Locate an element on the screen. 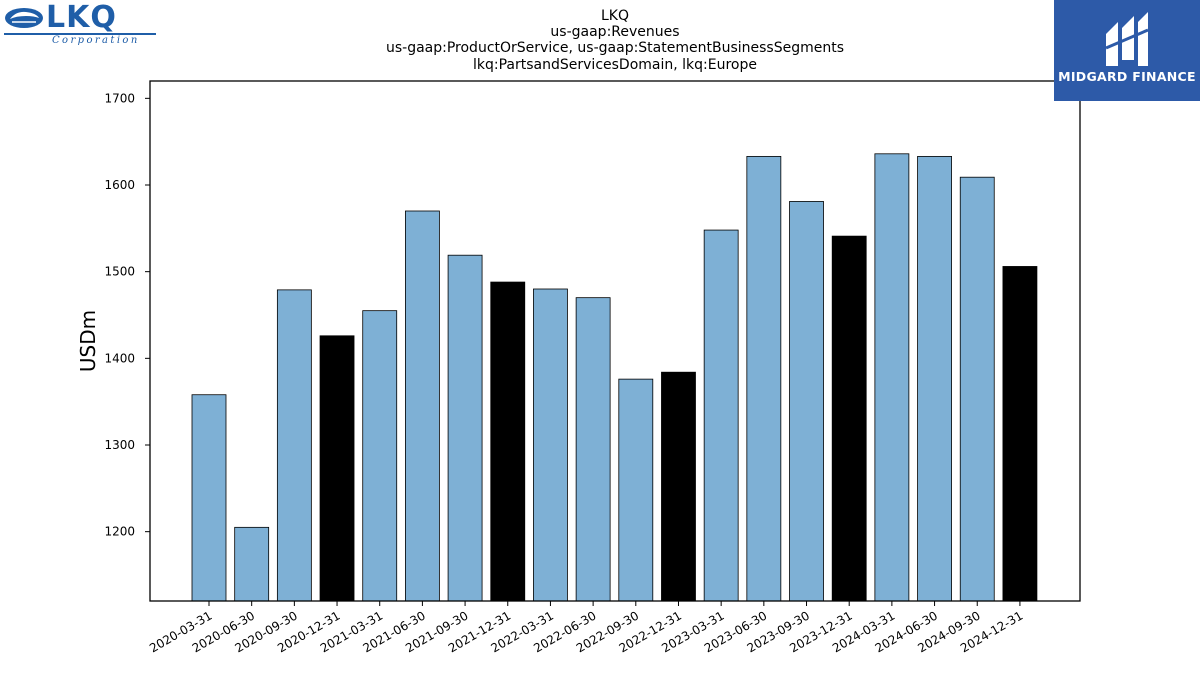 The image size is (1200, 675). y-tick-label-1600: 1600 is located at coordinates (119, 185).